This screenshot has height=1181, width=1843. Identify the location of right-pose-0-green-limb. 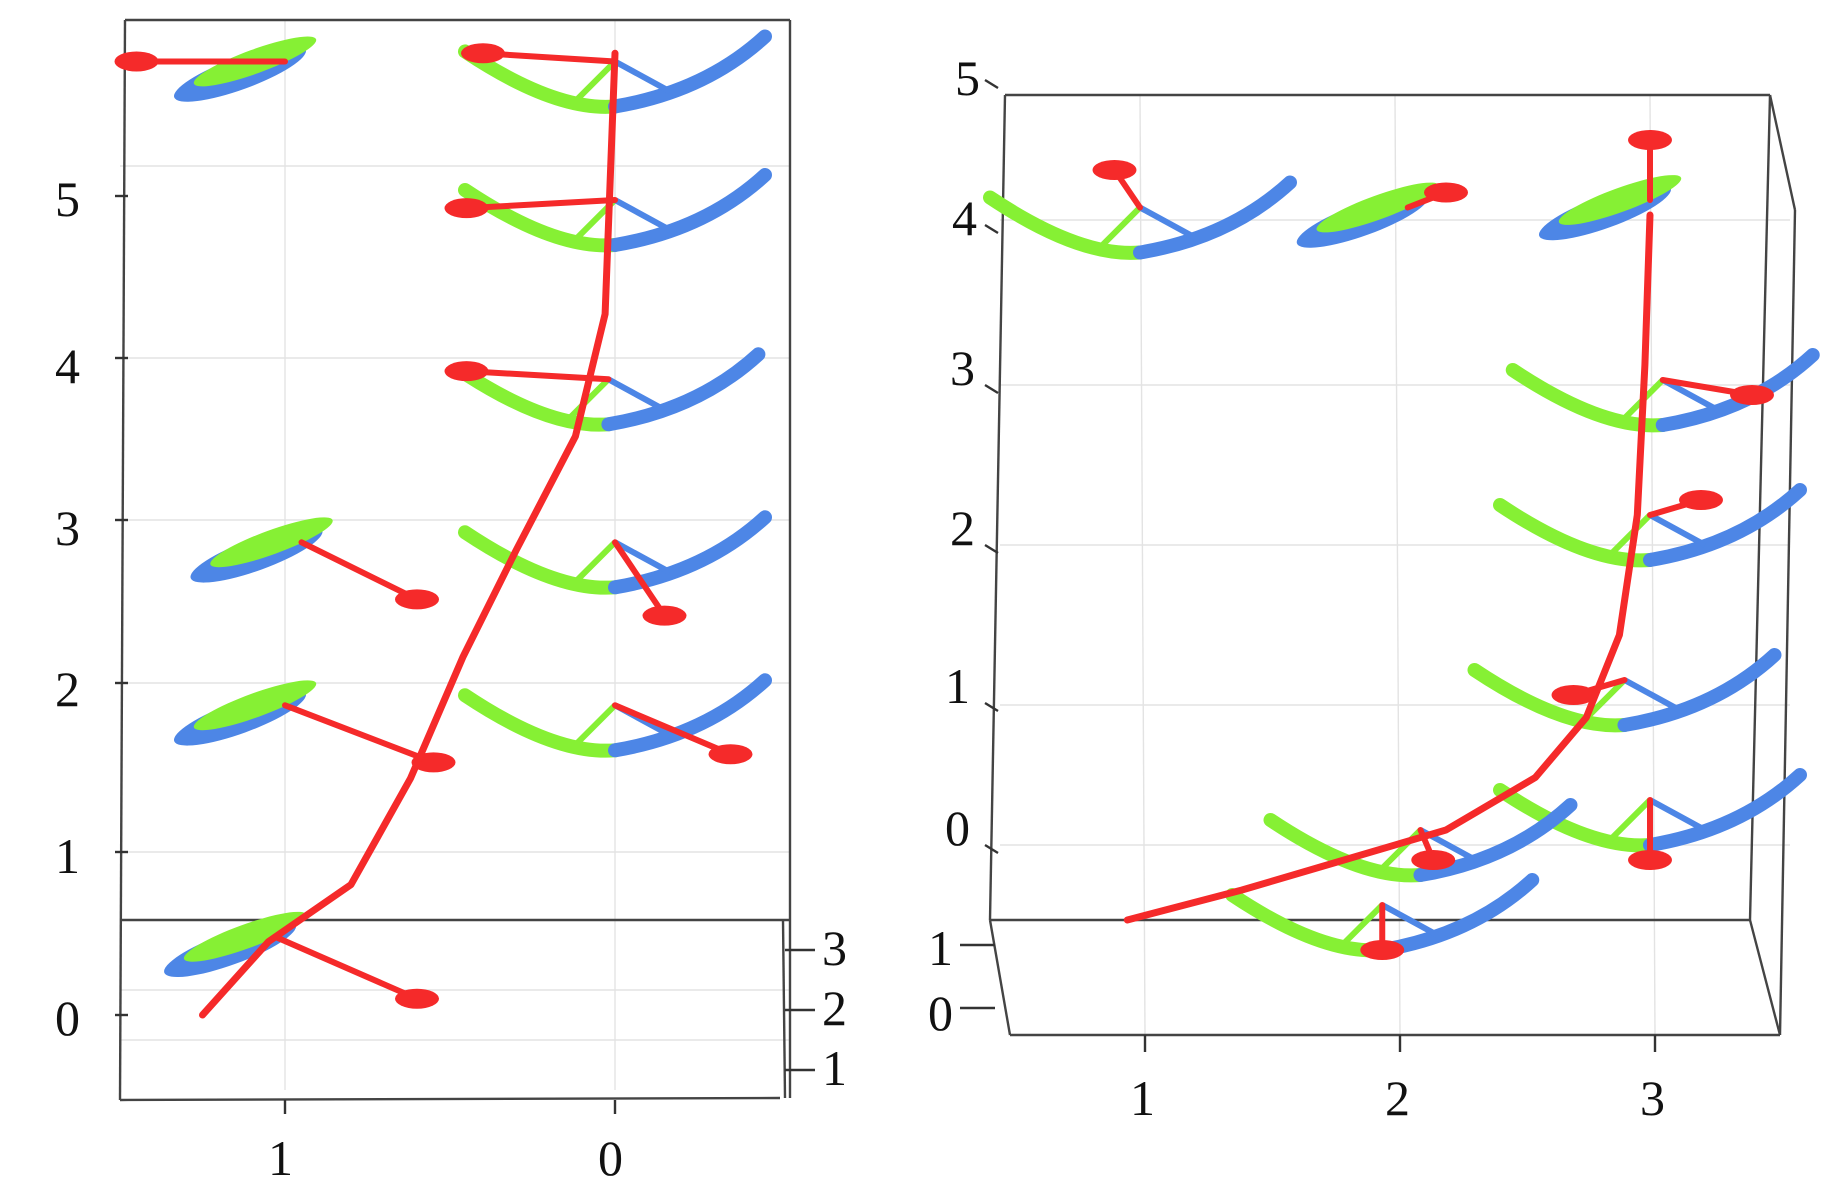
(1120, 227).